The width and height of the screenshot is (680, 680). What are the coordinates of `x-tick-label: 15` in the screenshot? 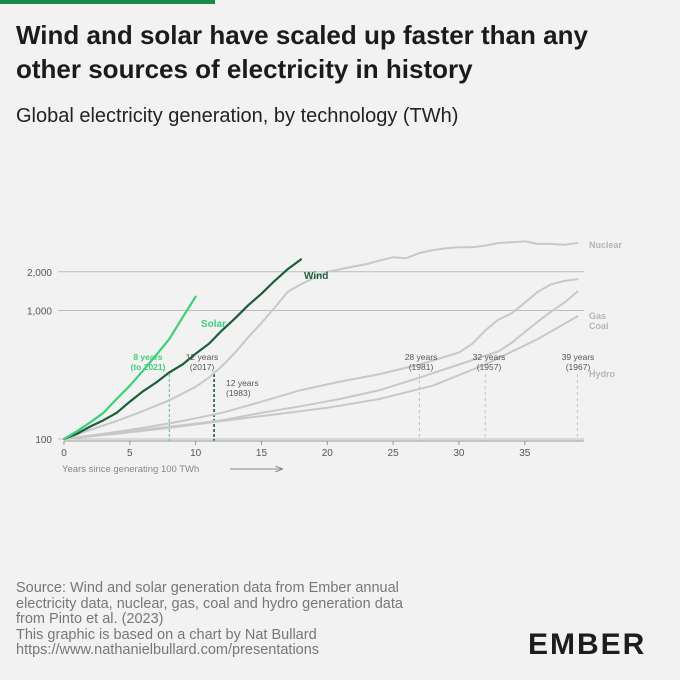 It's located at (262, 453).